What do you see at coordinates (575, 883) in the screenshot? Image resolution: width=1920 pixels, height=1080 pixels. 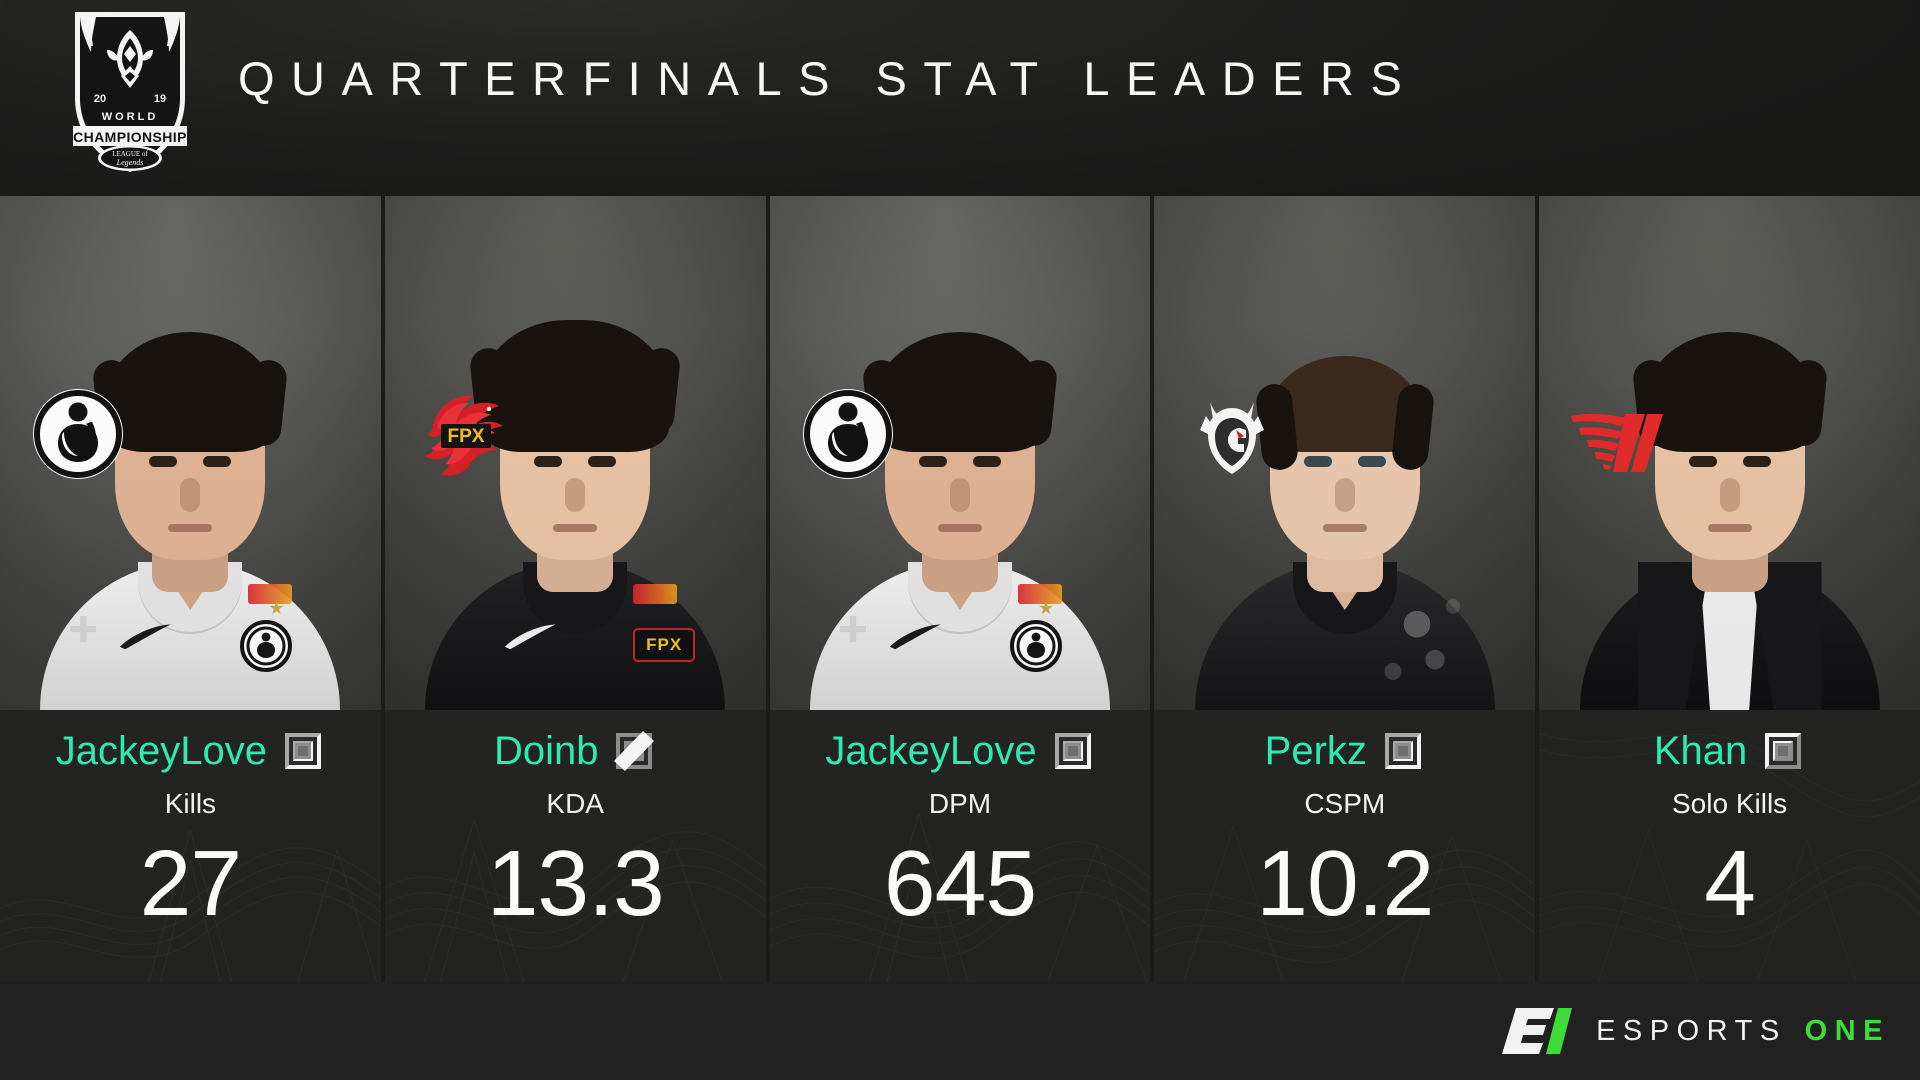 I see `stat-value: 13.3` at bounding box center [575, 883].